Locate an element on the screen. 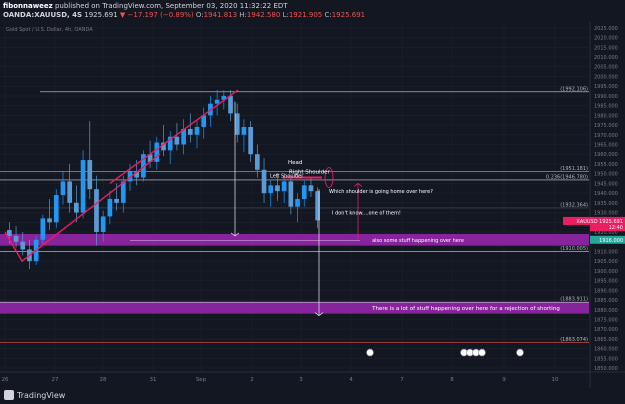 The height and width of the screenshot is (404, 625). annotation-text: Head is located at coordinates (295, 163).